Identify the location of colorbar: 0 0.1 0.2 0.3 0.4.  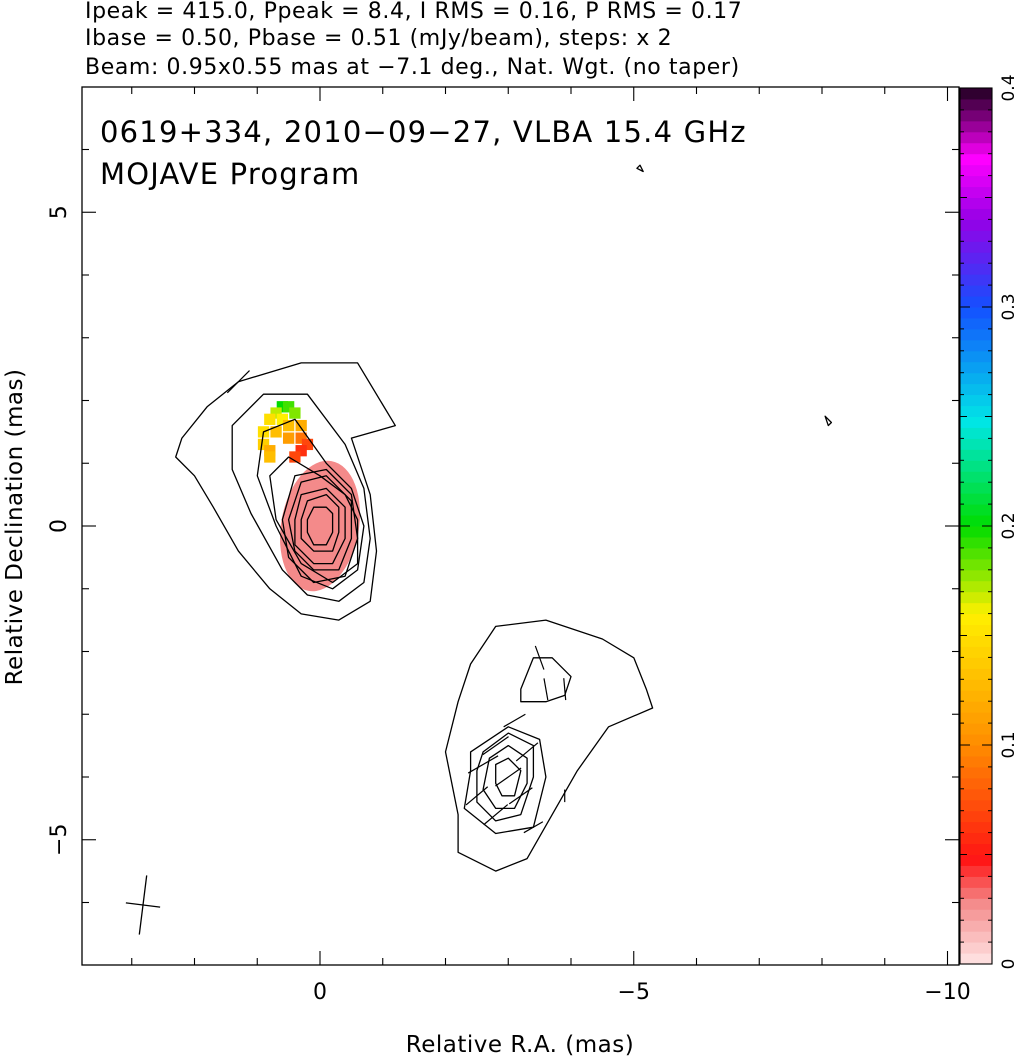
(989, 522).